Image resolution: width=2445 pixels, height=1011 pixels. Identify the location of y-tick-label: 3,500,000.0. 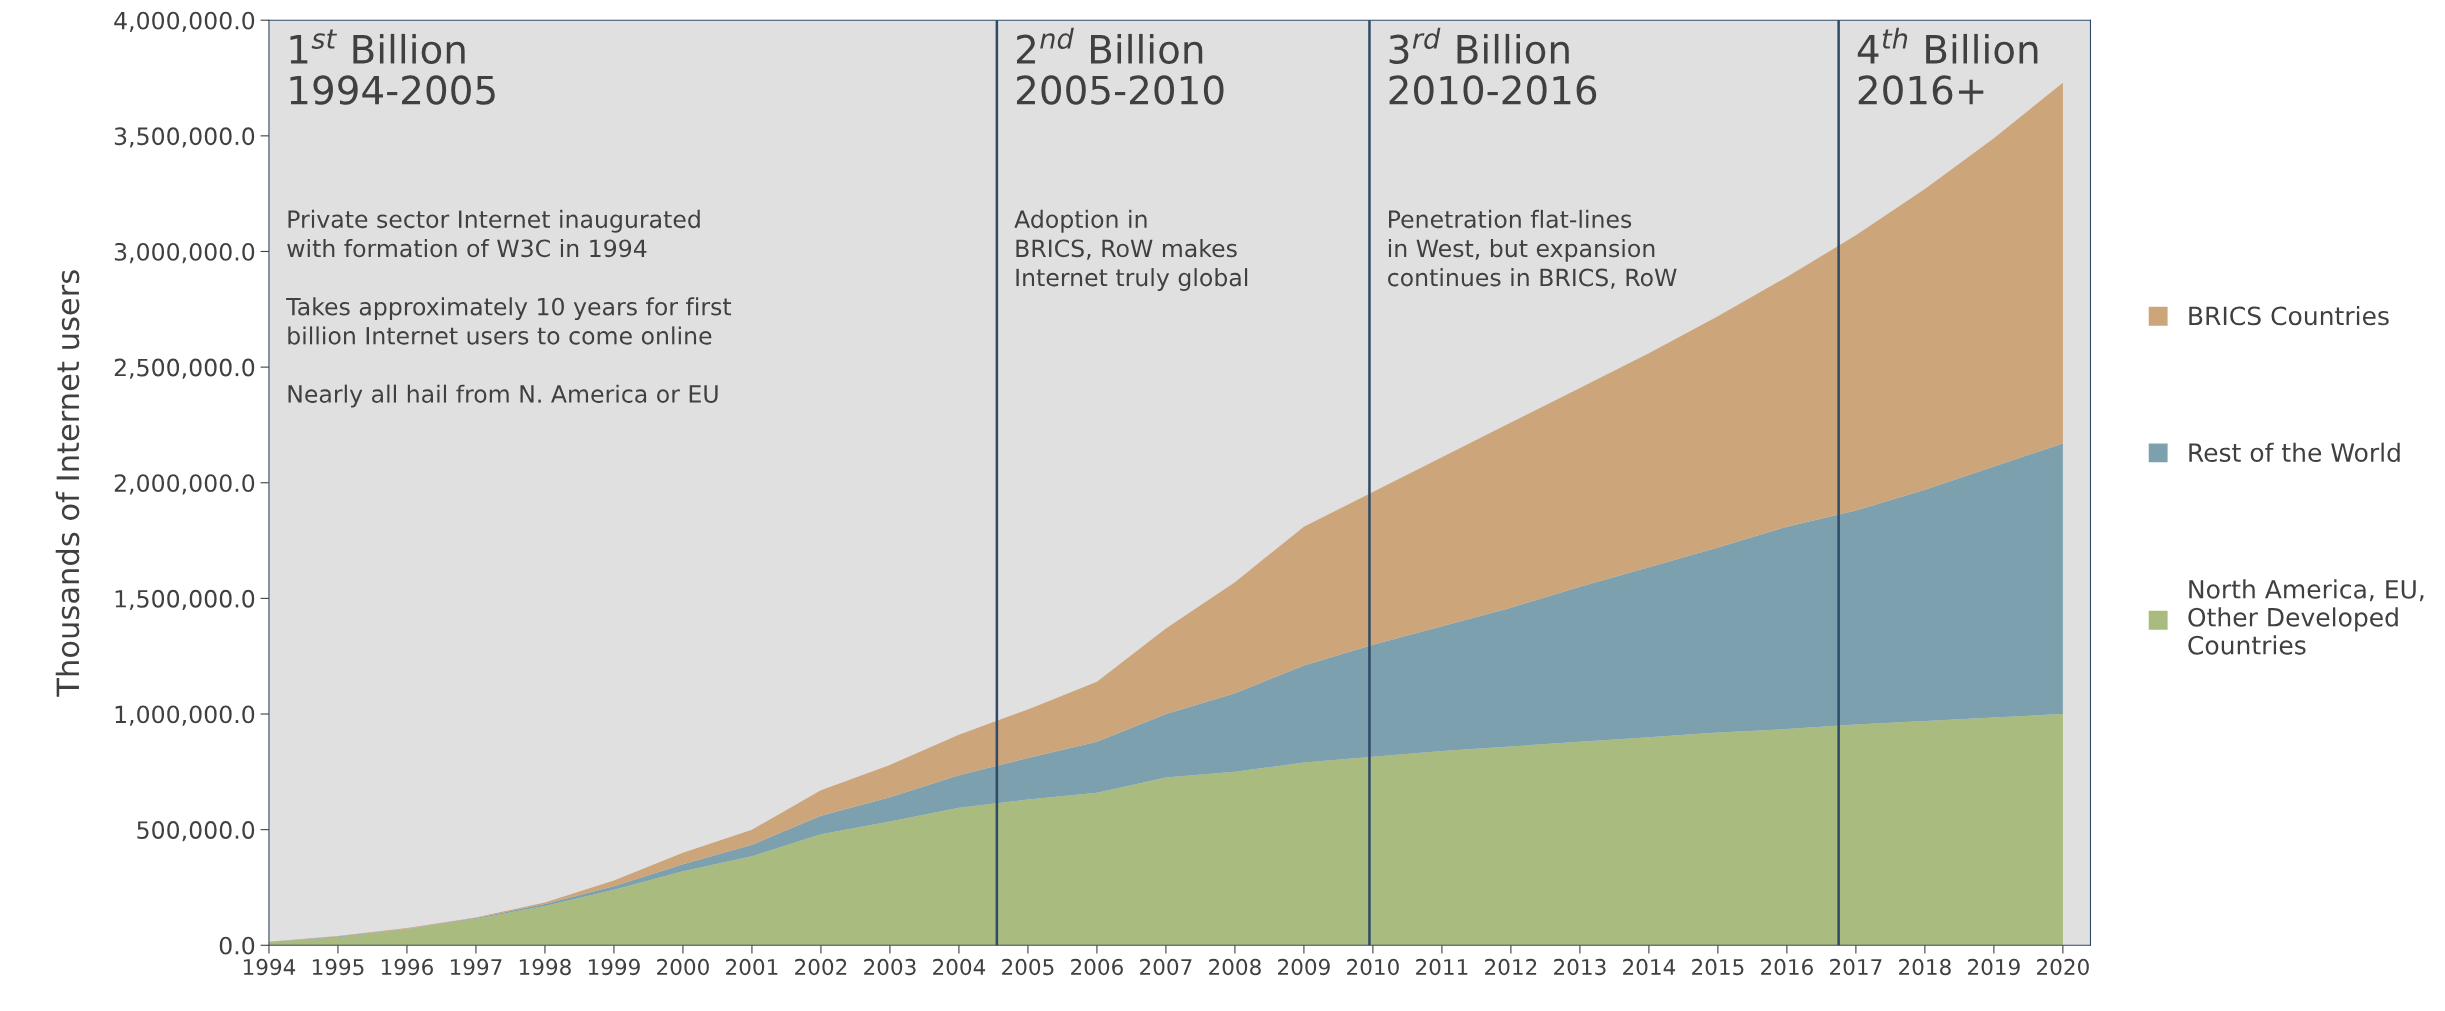
(184, 137).